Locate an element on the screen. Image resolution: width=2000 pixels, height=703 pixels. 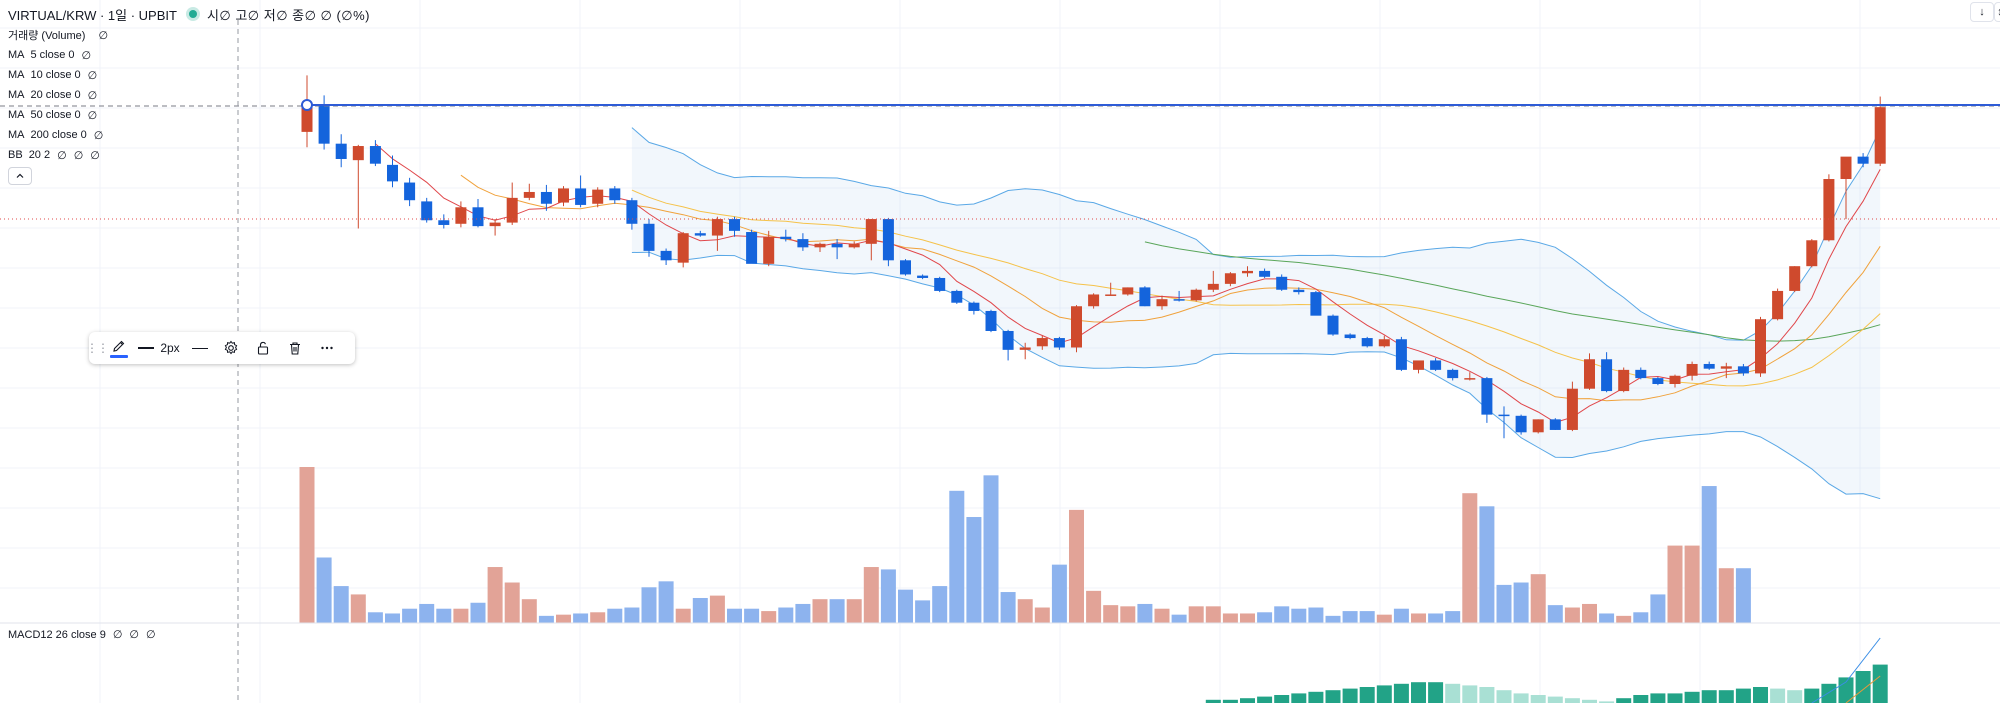
more-icon is located at coordinates (327, 348).